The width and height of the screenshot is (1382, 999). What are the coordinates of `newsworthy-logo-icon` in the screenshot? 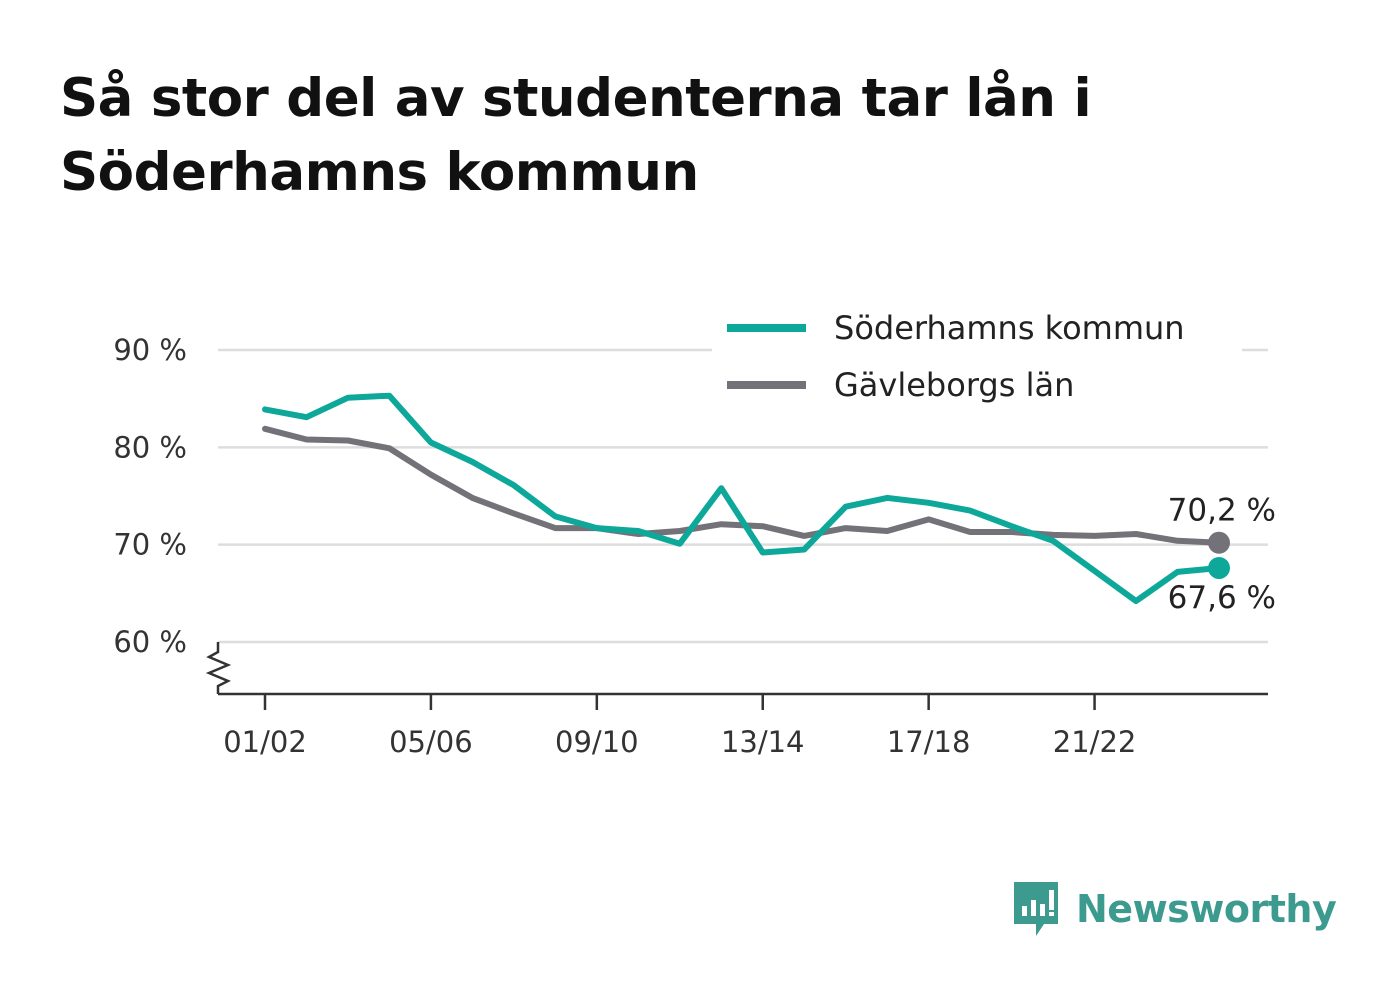 It's located at (1036, 909).